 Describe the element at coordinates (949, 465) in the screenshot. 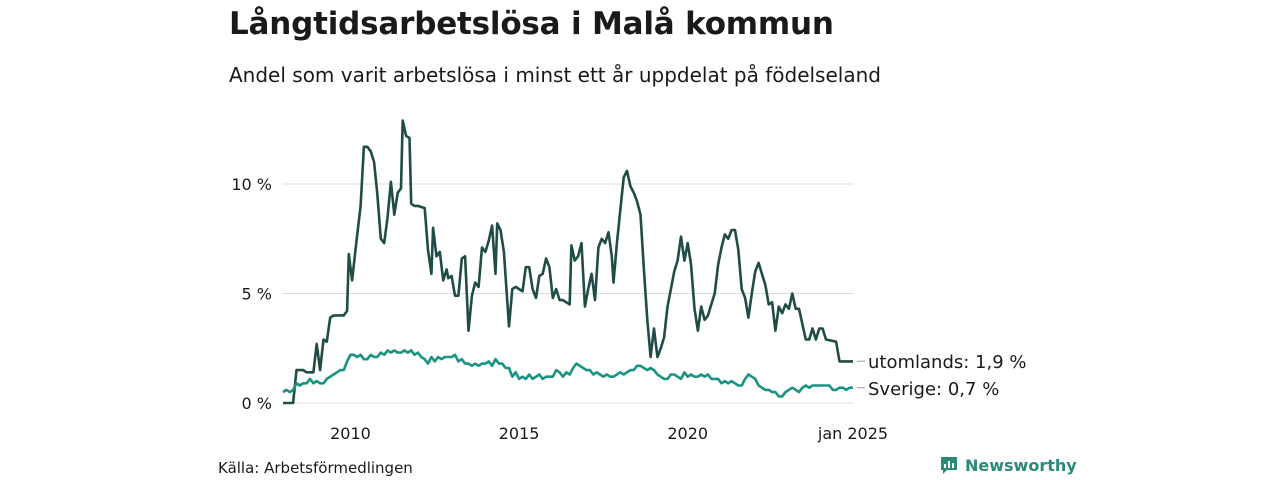

I see `newsworthy-icon` at that location.